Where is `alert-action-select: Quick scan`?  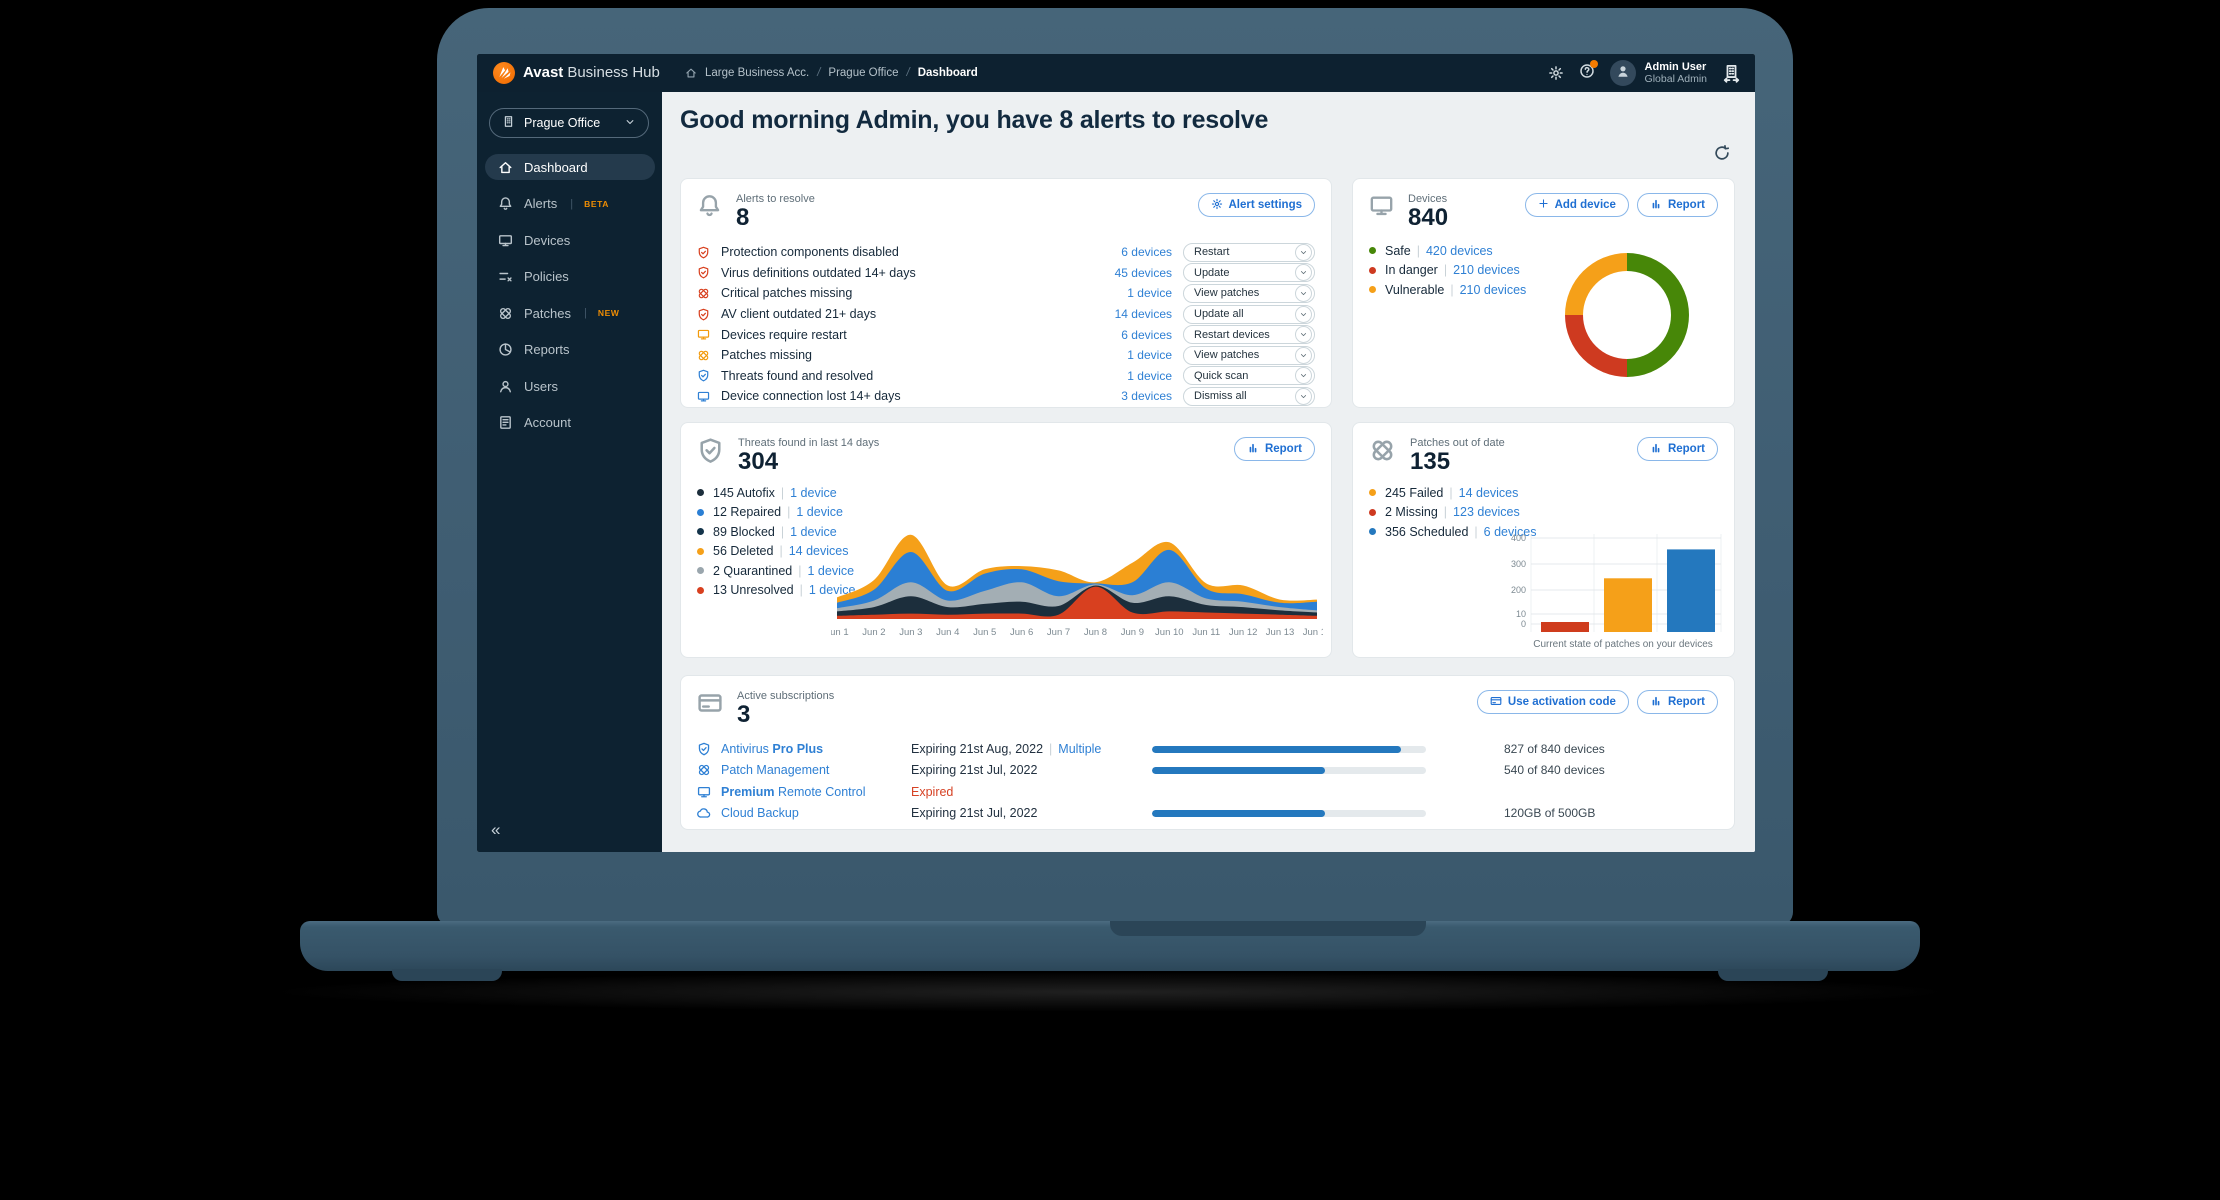
alert-action-select: Quick scan is located at coordinates (1249, 376).